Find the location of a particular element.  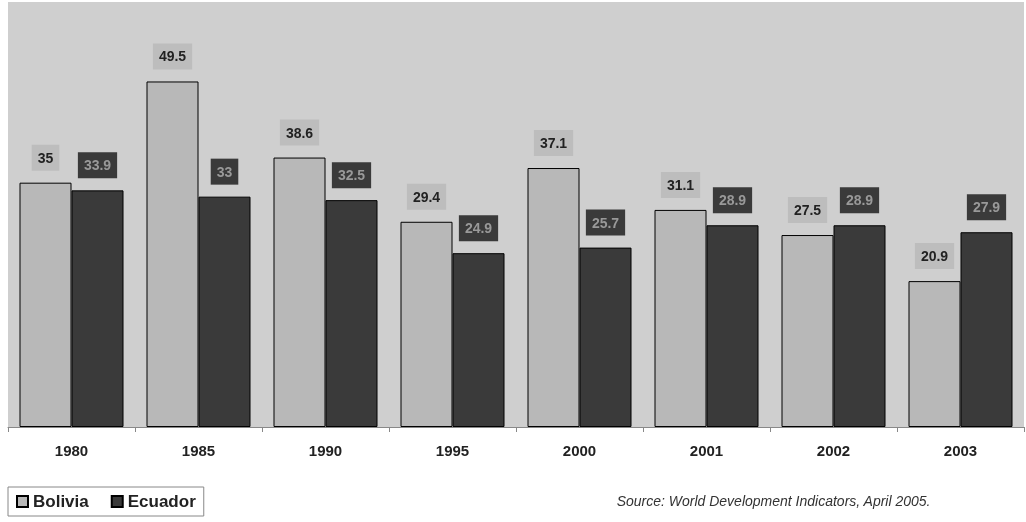

data-label: 27.5 is located at coordinates (807, 210).